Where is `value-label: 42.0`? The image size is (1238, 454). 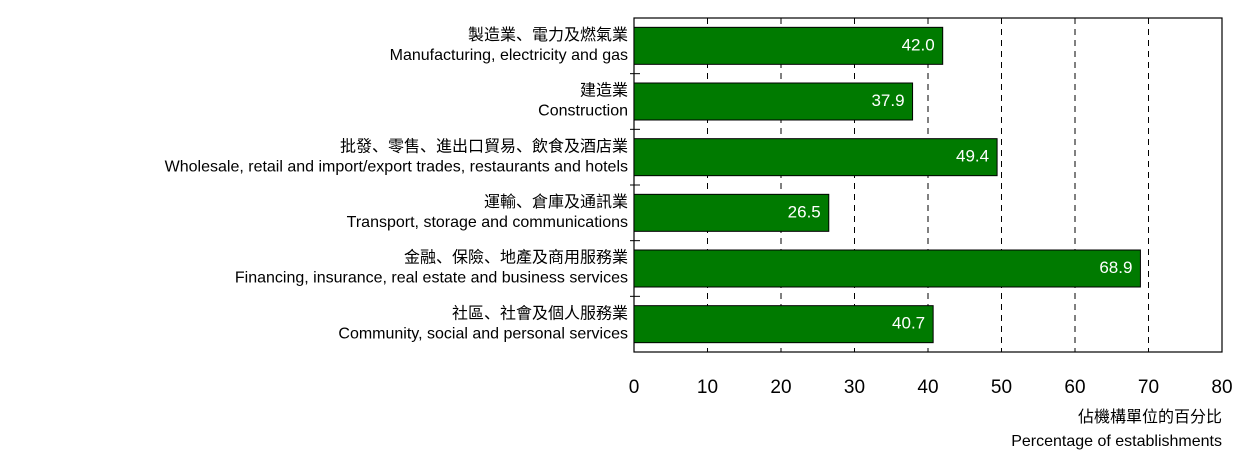 value-label: 42.0 is located at coordinates (918, 44).